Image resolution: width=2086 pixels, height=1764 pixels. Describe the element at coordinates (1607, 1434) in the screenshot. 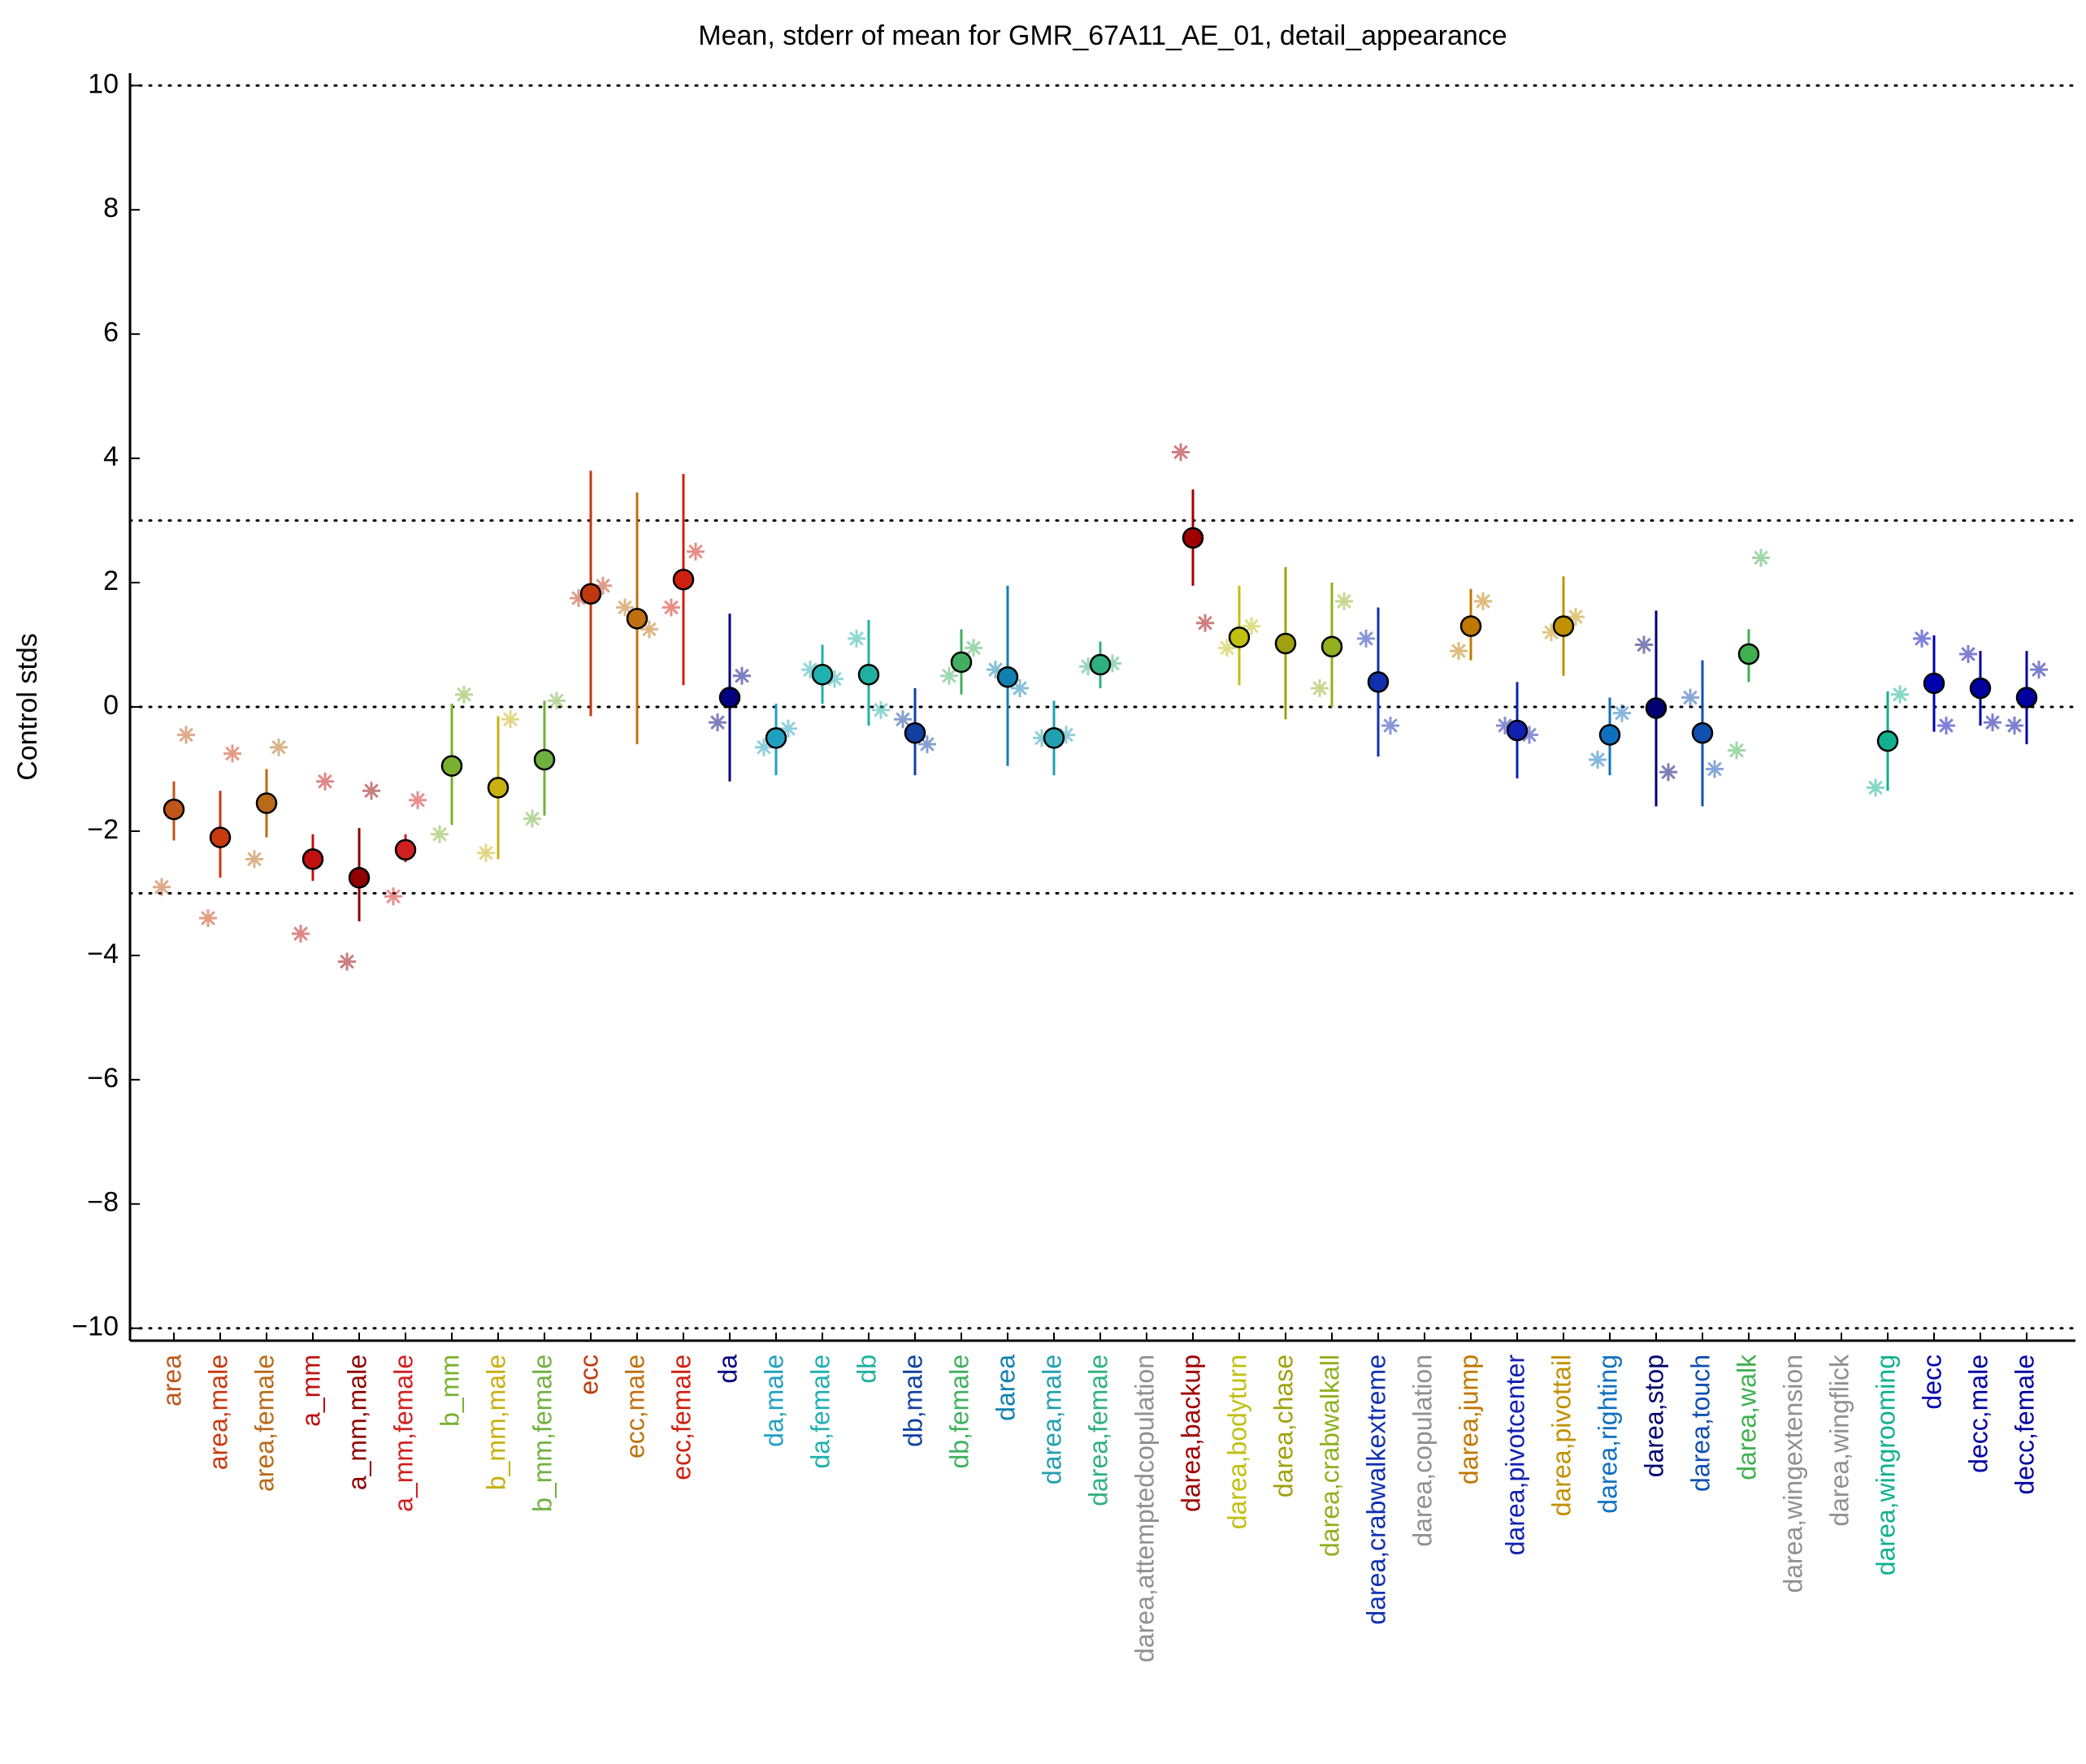

I see `x-tick-label: darea,righting` at that location.